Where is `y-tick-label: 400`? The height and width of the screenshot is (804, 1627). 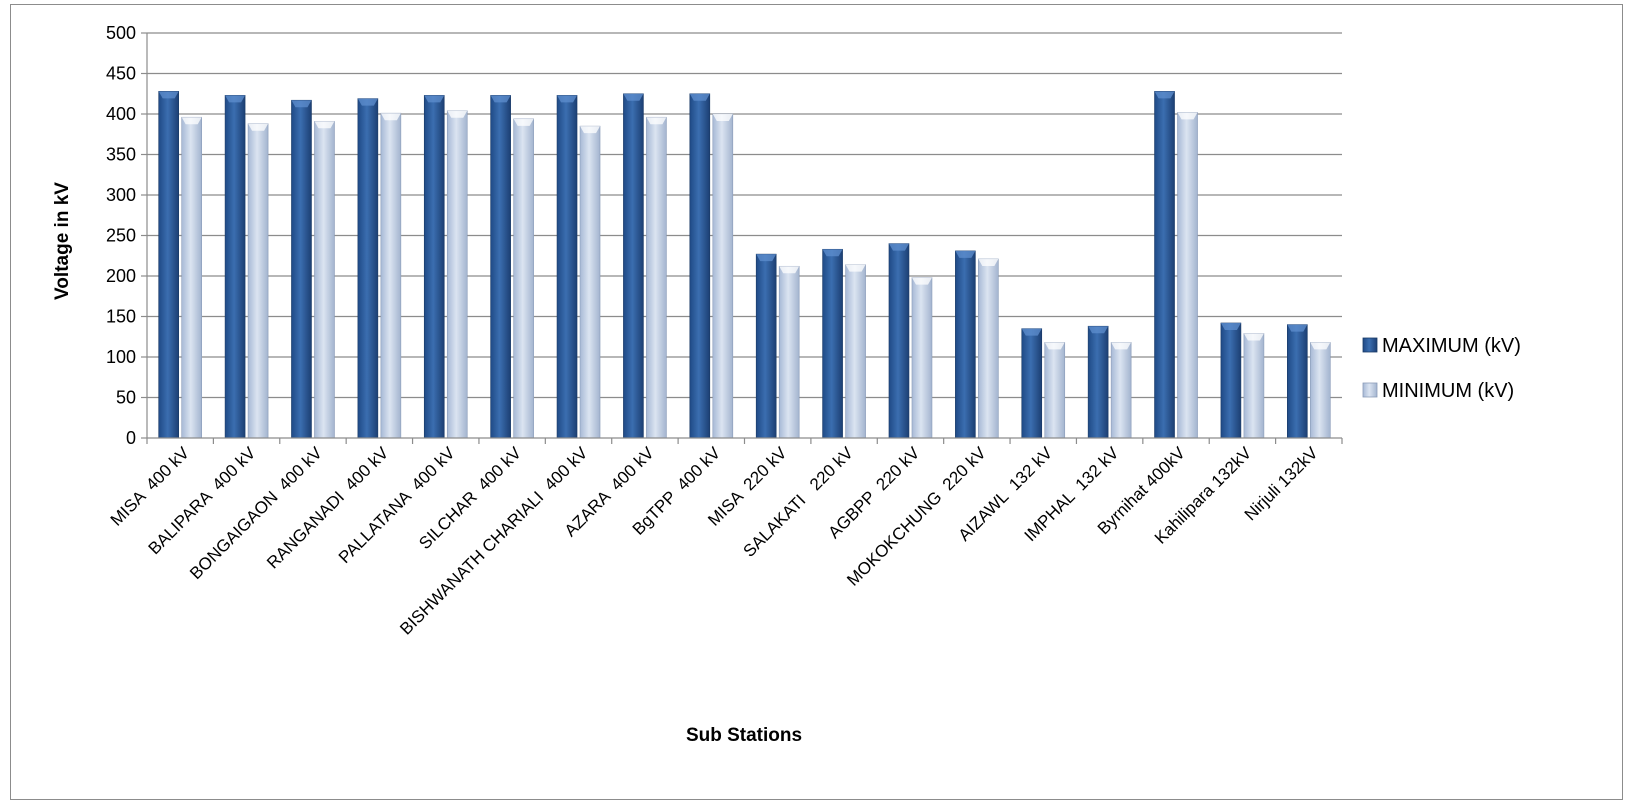
y-tick-label: 400 is located at coordinates (121, 114).